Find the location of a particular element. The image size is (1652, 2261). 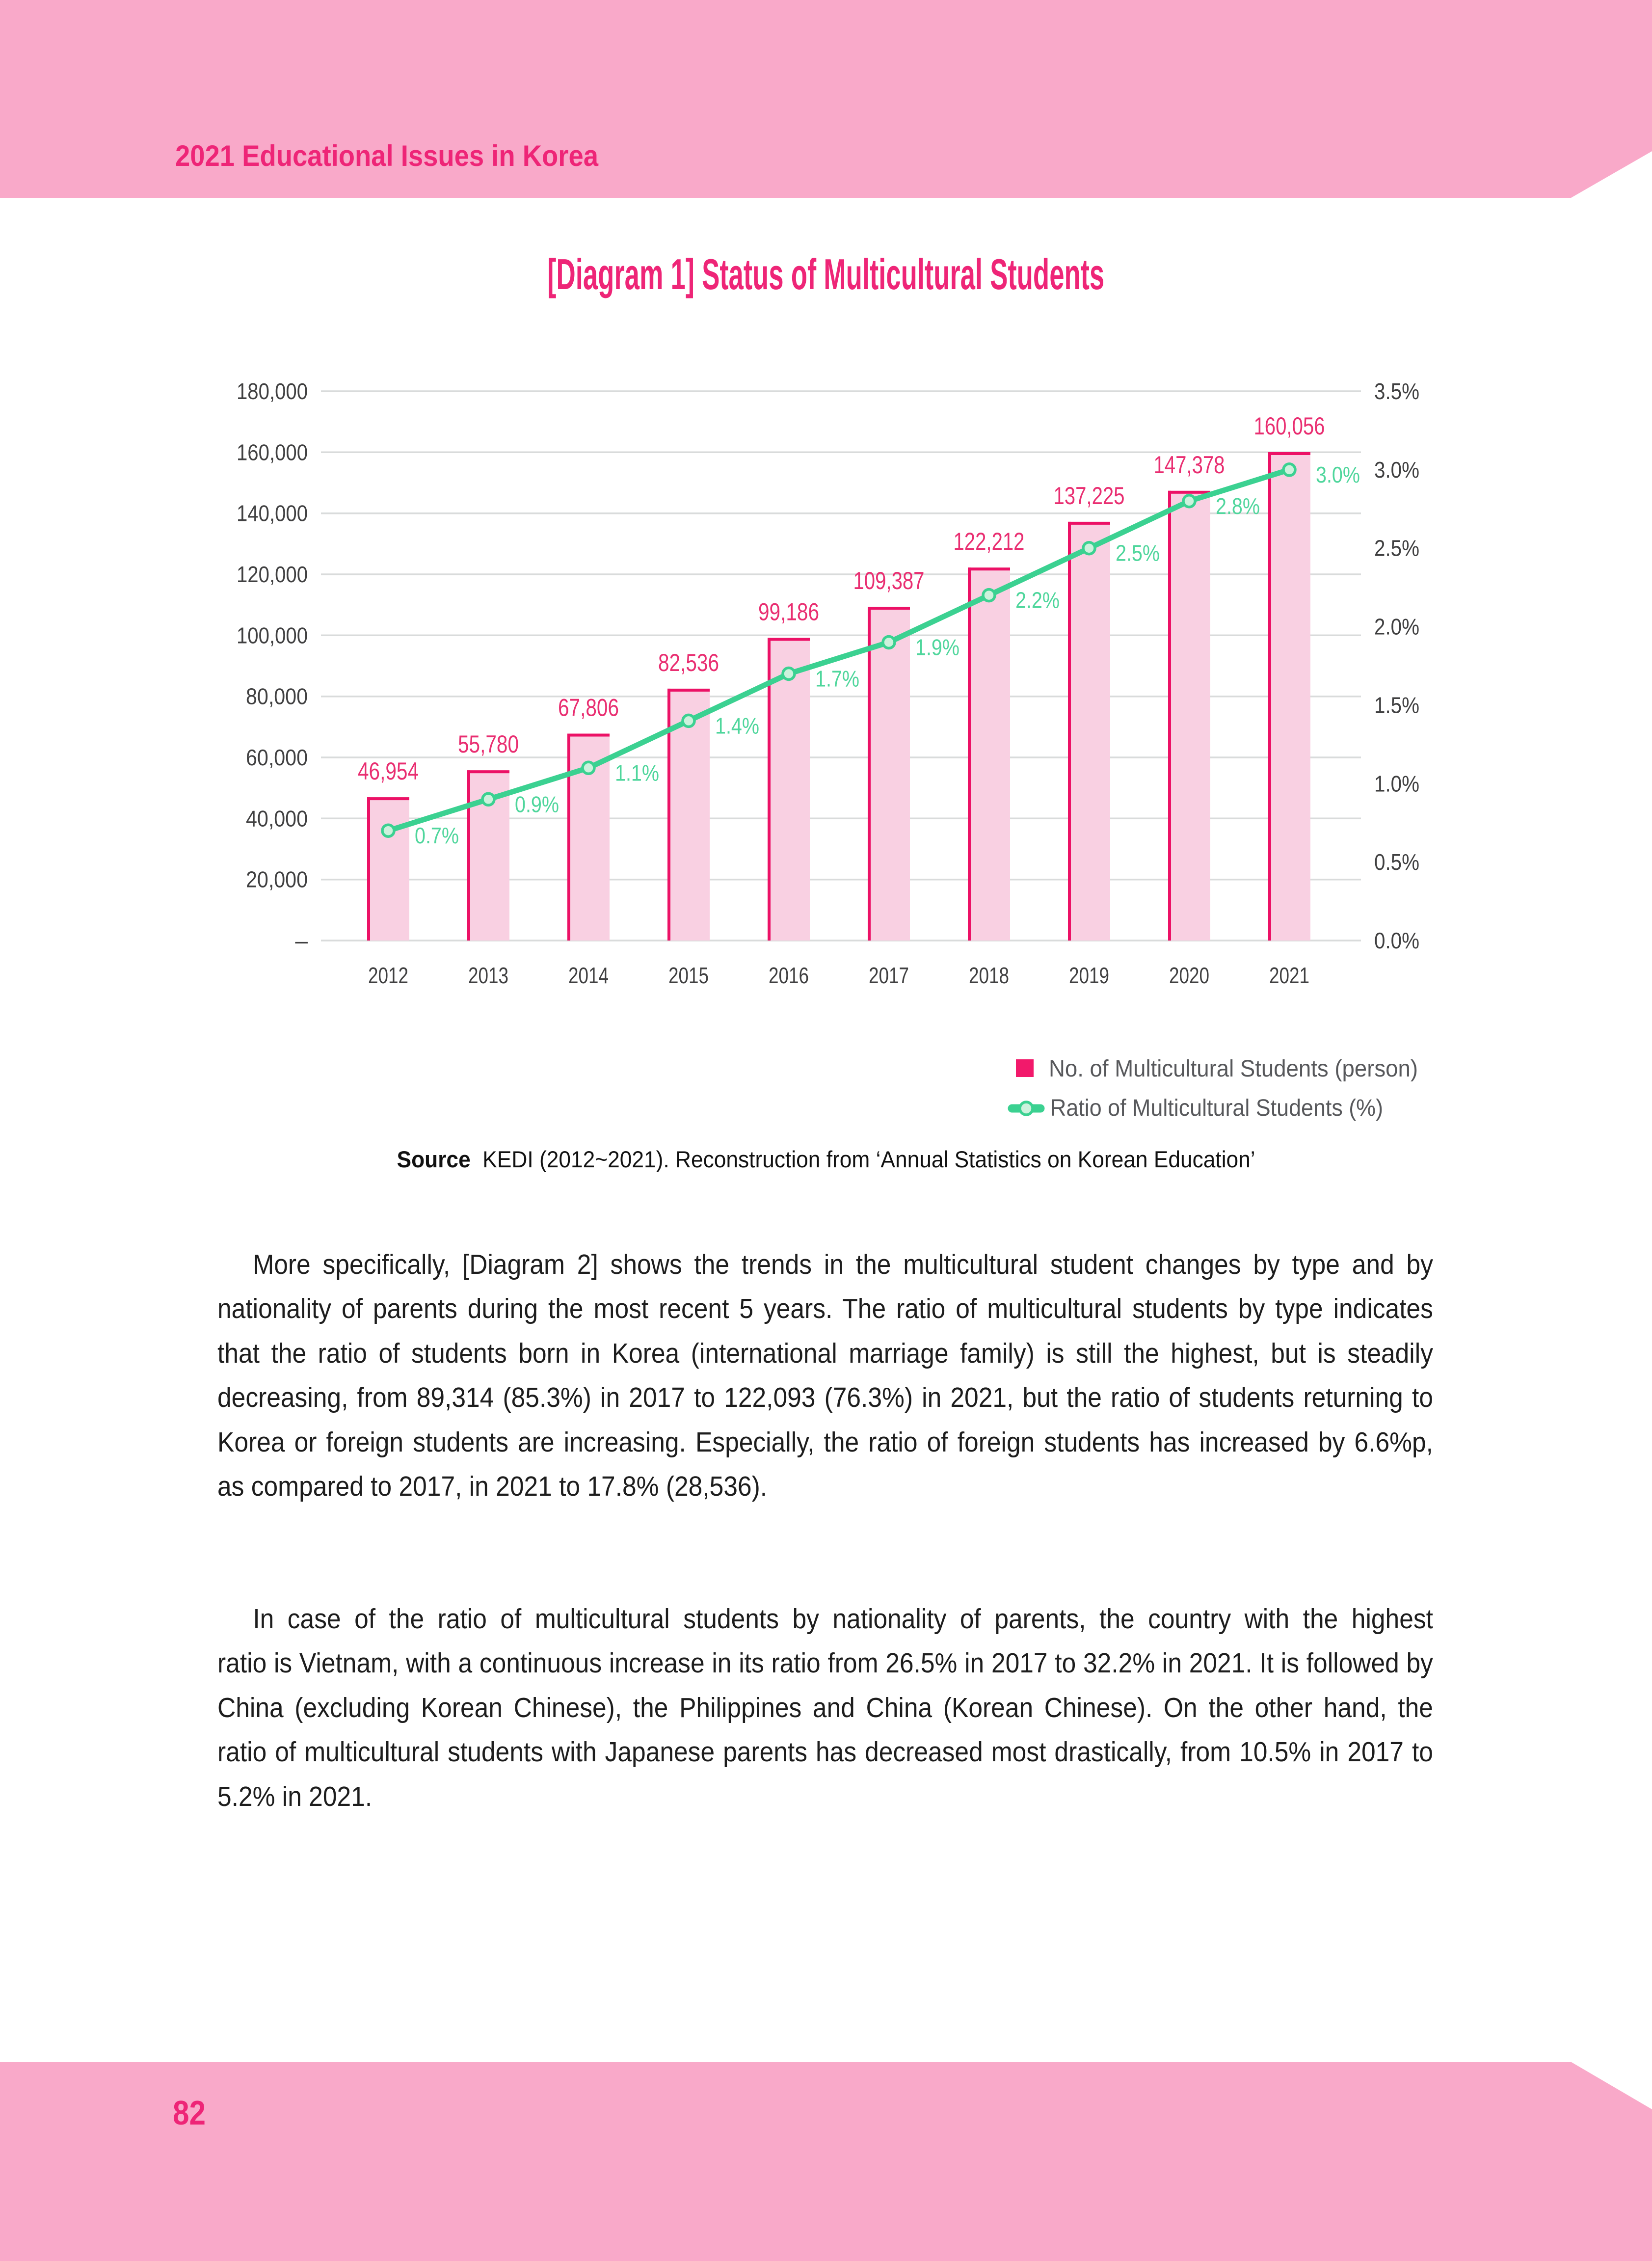

svg-text: 2015 is located at coordinates (688, 976).